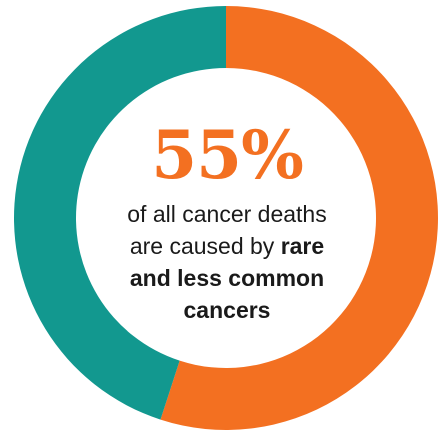 Image resolution: width=444 pixels, height=430 pixels. Describe the element at coordinates (227, 278) in the screenshot. I see `description-line-3: and less common` at that location.